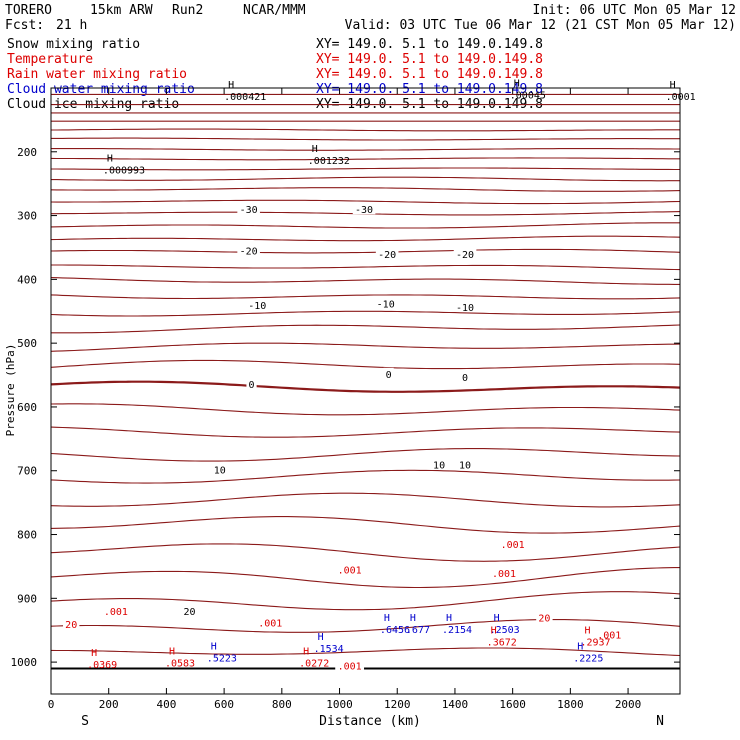  Describe the element at coordinates (28, 10) in the screenshot. I see `header-model: TORERO` at that location.